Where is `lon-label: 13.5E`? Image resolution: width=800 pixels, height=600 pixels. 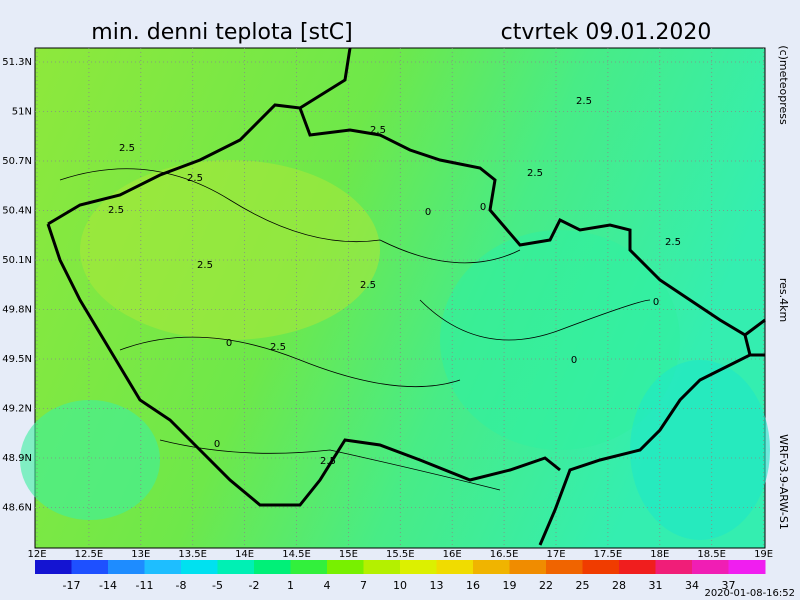 lon-label: 13.5E is located at coordinates (192, 554).